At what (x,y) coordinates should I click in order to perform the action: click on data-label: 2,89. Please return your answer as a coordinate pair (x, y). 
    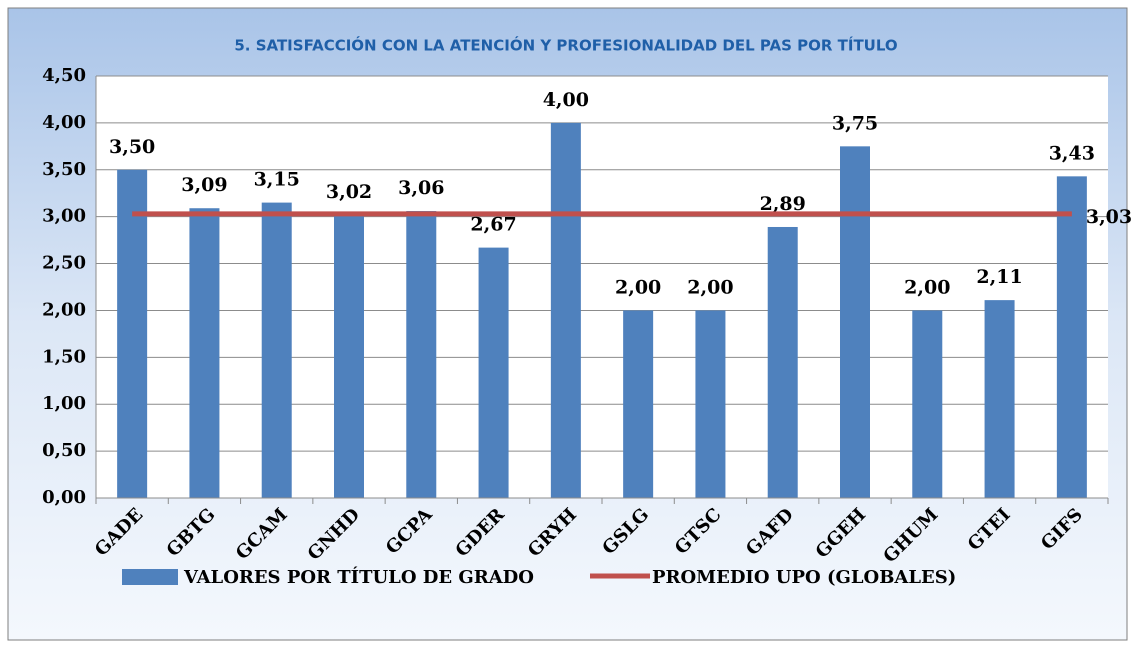
    Looking at the image, I should click on (783, 204).